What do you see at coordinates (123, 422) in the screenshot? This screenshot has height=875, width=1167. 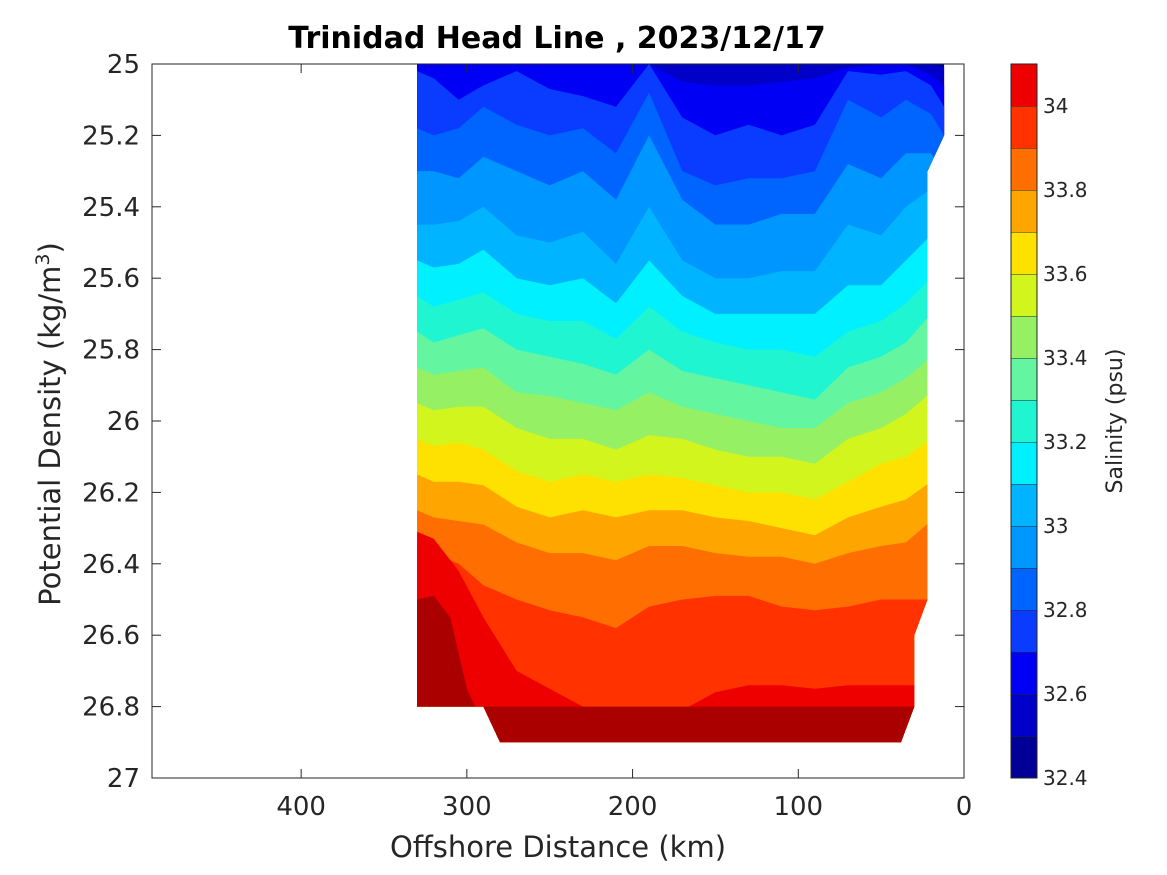 I see `y-tick-label: 26` at bounding box center [123, 422].